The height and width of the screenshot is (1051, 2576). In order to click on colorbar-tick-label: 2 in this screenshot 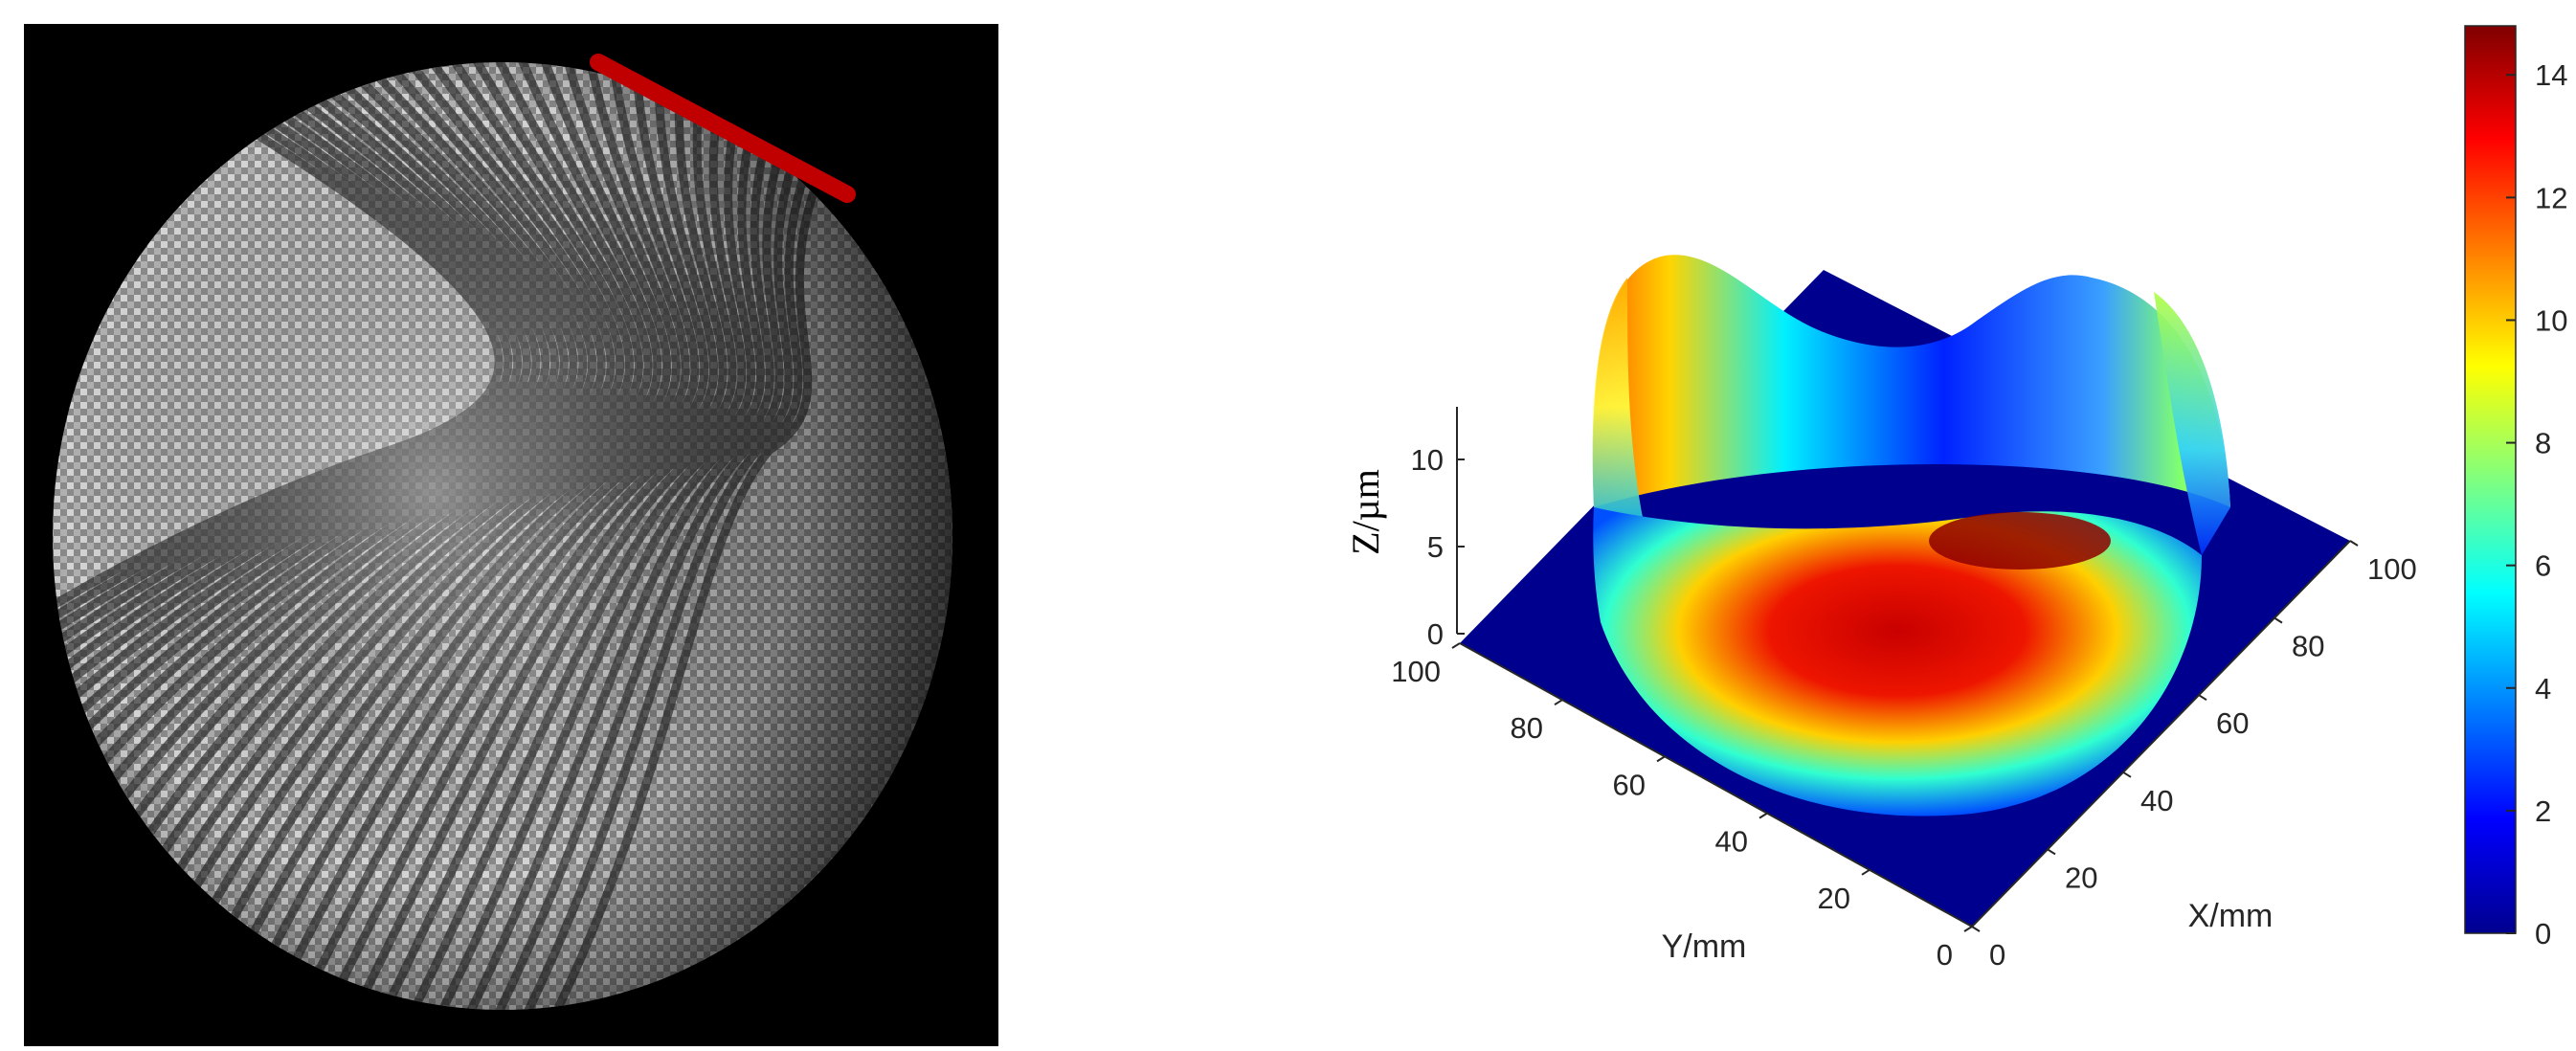, I will do `click(2543, 811)`.